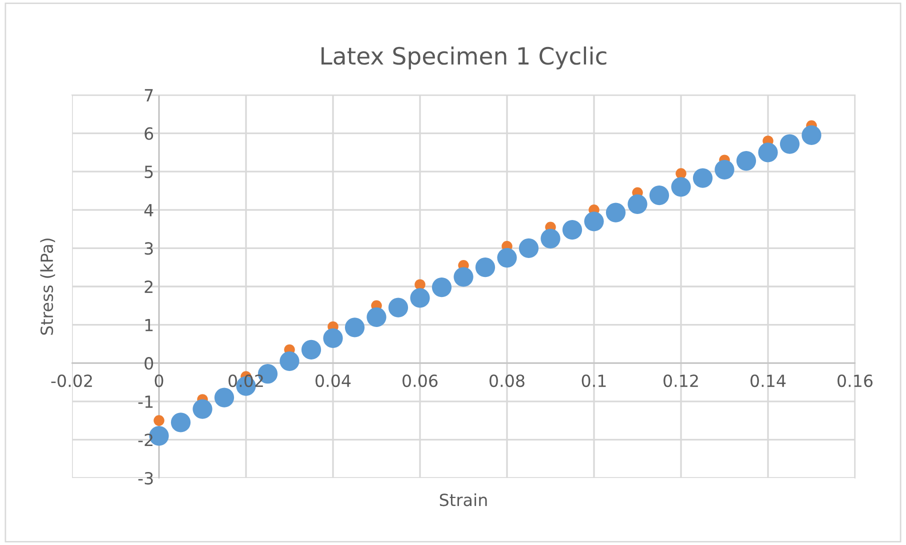 The height and width of the screenshot is (545, 906). I want to click on y-tick-label: 5, so click(148, 172).